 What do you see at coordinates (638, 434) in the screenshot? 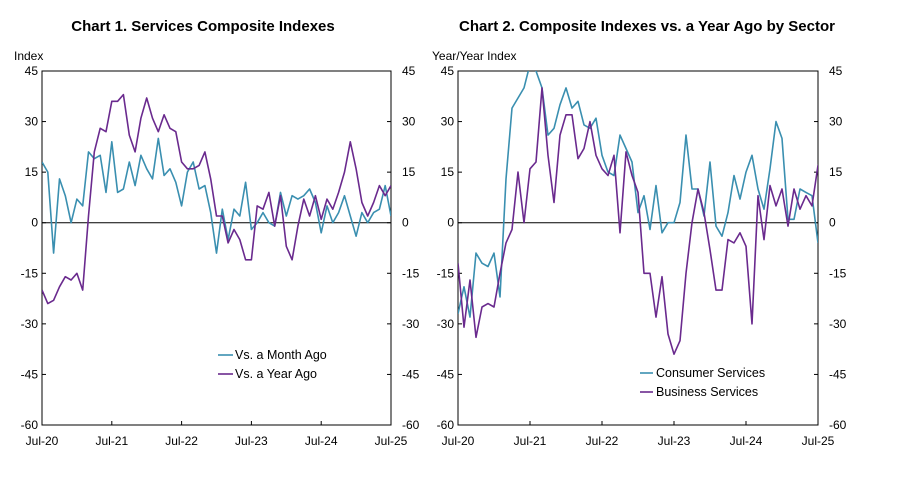
I see `chart-2-x-ticks: Jul-20 Jul-21 Jul-22 Jul-23 Jul-24 Jul-25` at bounding box center [638, 434].